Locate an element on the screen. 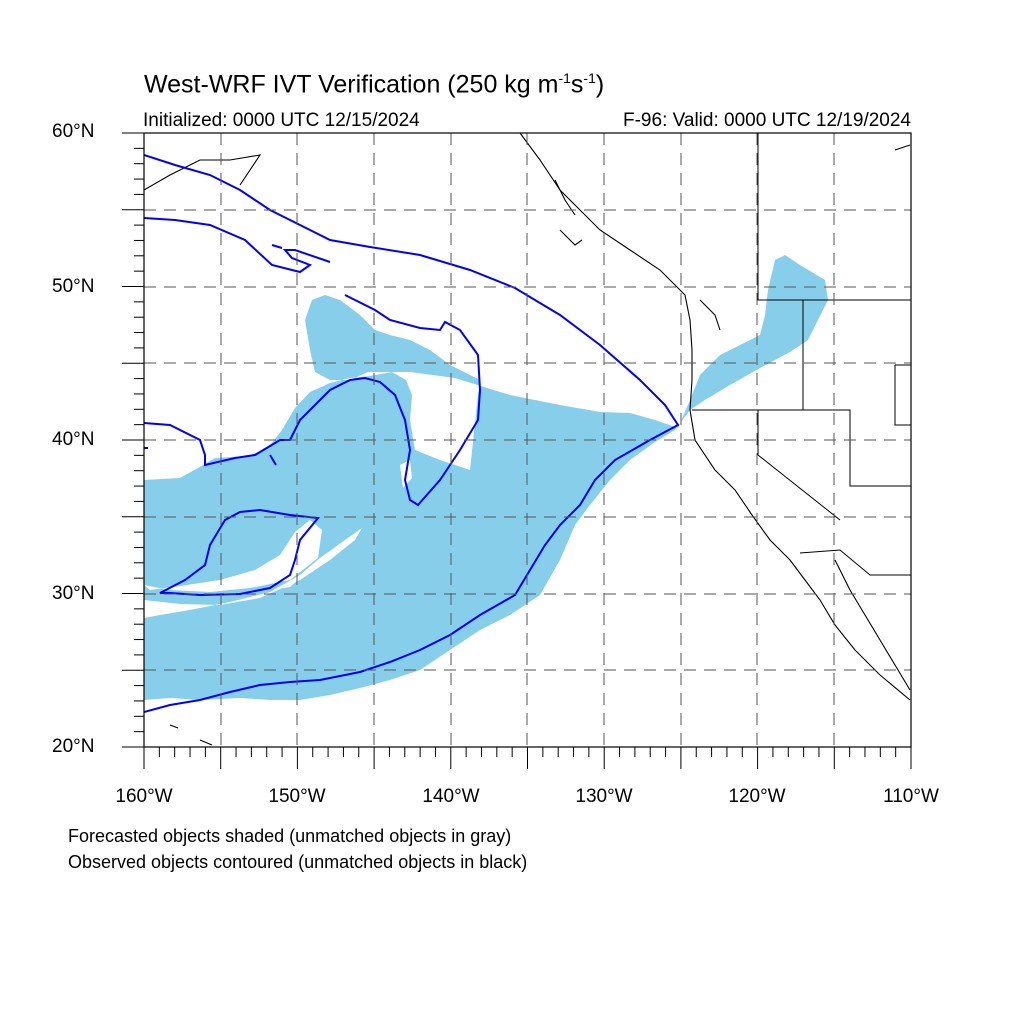 This screenshot has height=1024, width=1024. lon-label-150w: 150°W is located at coordinates (297, 796).